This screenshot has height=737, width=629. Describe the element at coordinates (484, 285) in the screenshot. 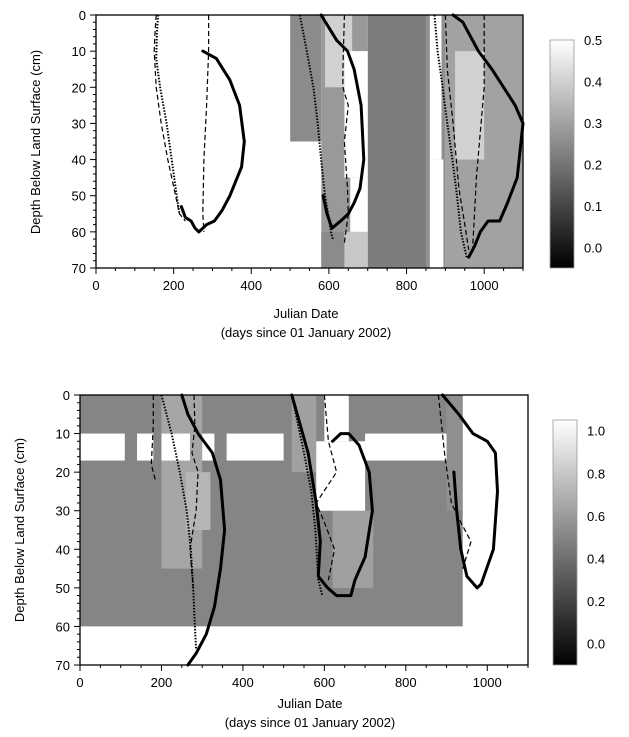

I see `top-x-tick-label-1000: 1000` at that location.